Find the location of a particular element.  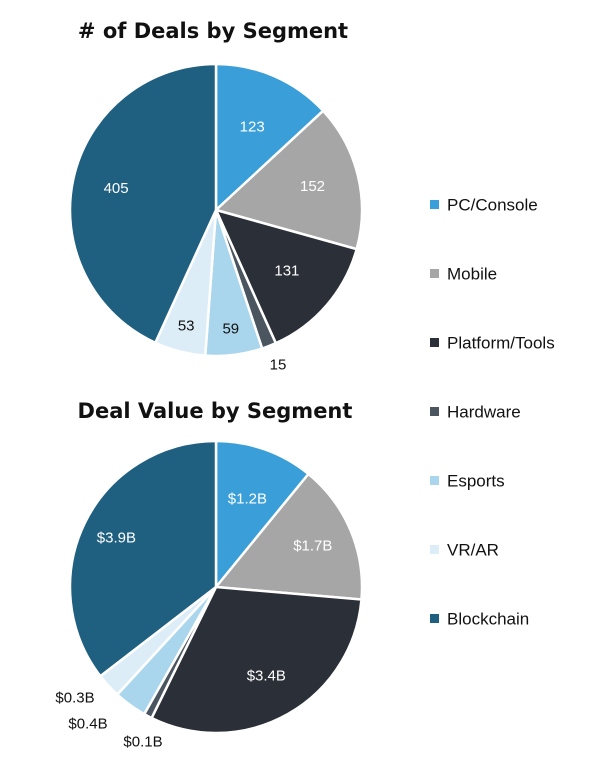

legend-label-esports: Esports is located at coordinates (476, 481).